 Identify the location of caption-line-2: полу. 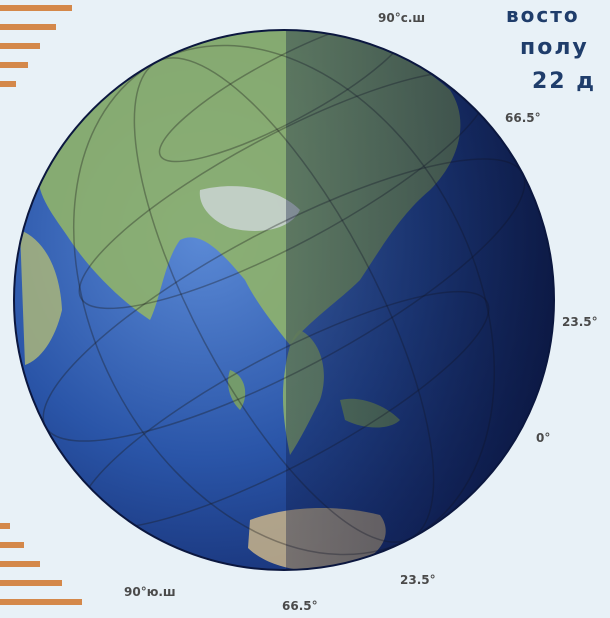
(554, 47).